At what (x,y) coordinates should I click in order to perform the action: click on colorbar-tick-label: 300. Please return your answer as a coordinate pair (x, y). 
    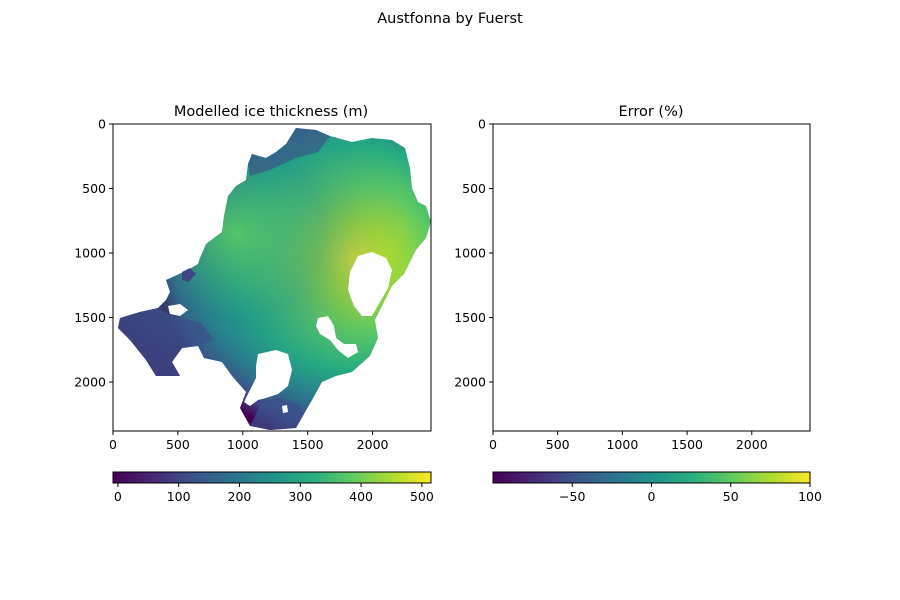
    Looking at the image, I should click on (300, 496).